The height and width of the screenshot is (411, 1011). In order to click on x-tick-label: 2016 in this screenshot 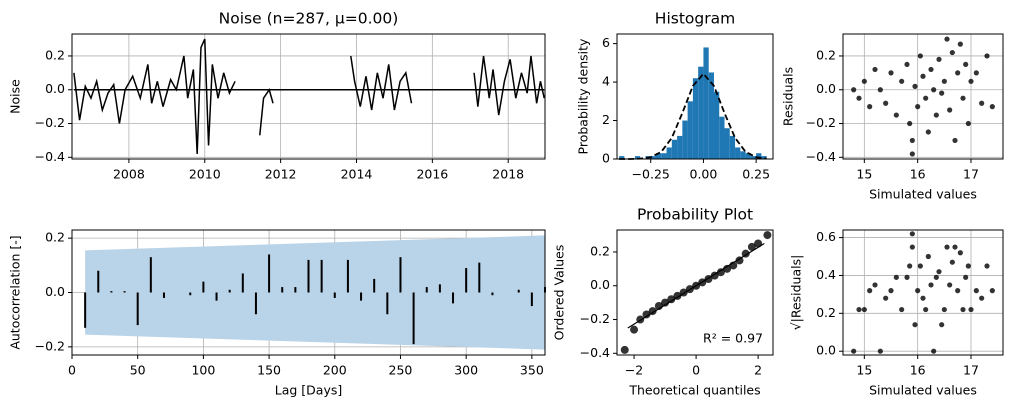, I will do `click(432, 174)`.